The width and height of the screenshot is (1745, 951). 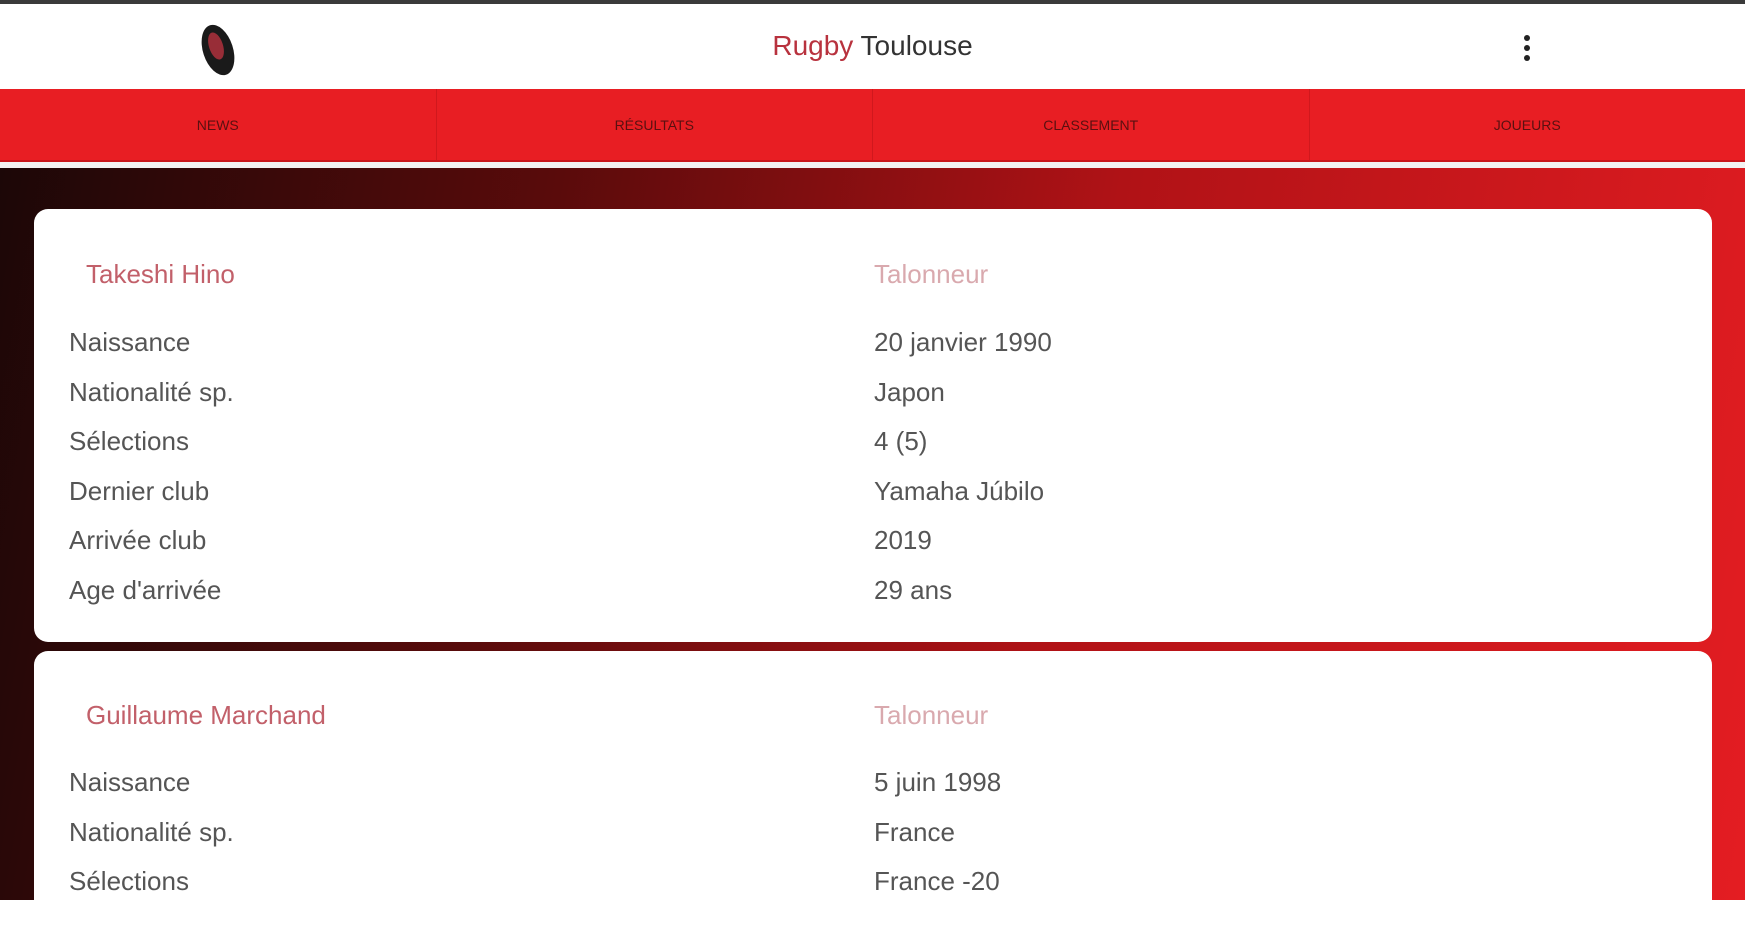 What do you see at coordinates (654, 124) in the screenshot?
I see `tab-resultats: Résultats` at bounding box center [654, 124].